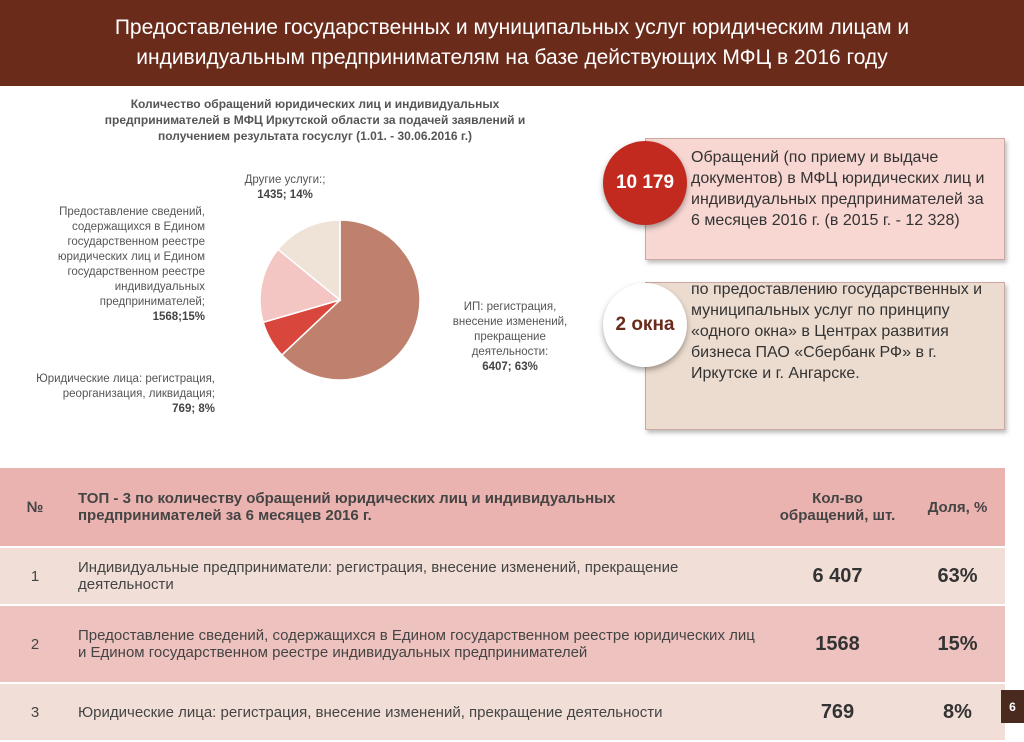 This screenshot has width=1024, height=742. Describe the element at coordinates (645, 183) in the screenshot. I see `callout-badge: 10 179` at that location.